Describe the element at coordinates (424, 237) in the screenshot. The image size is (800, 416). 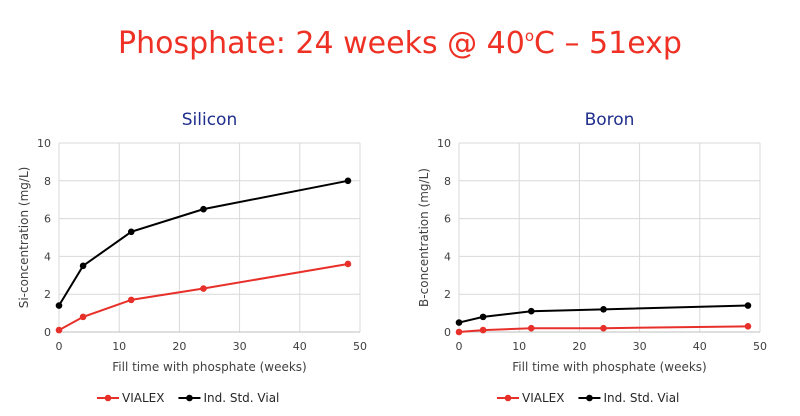
I see `y-axis-label: B-concentration (mg/L)` at that location.